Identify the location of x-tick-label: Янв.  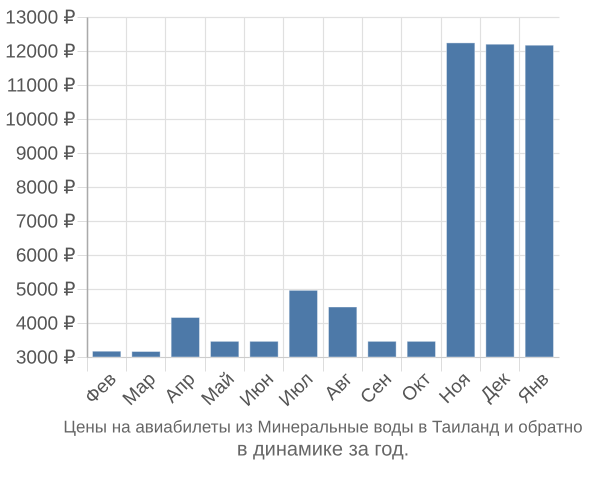
(534, 388).